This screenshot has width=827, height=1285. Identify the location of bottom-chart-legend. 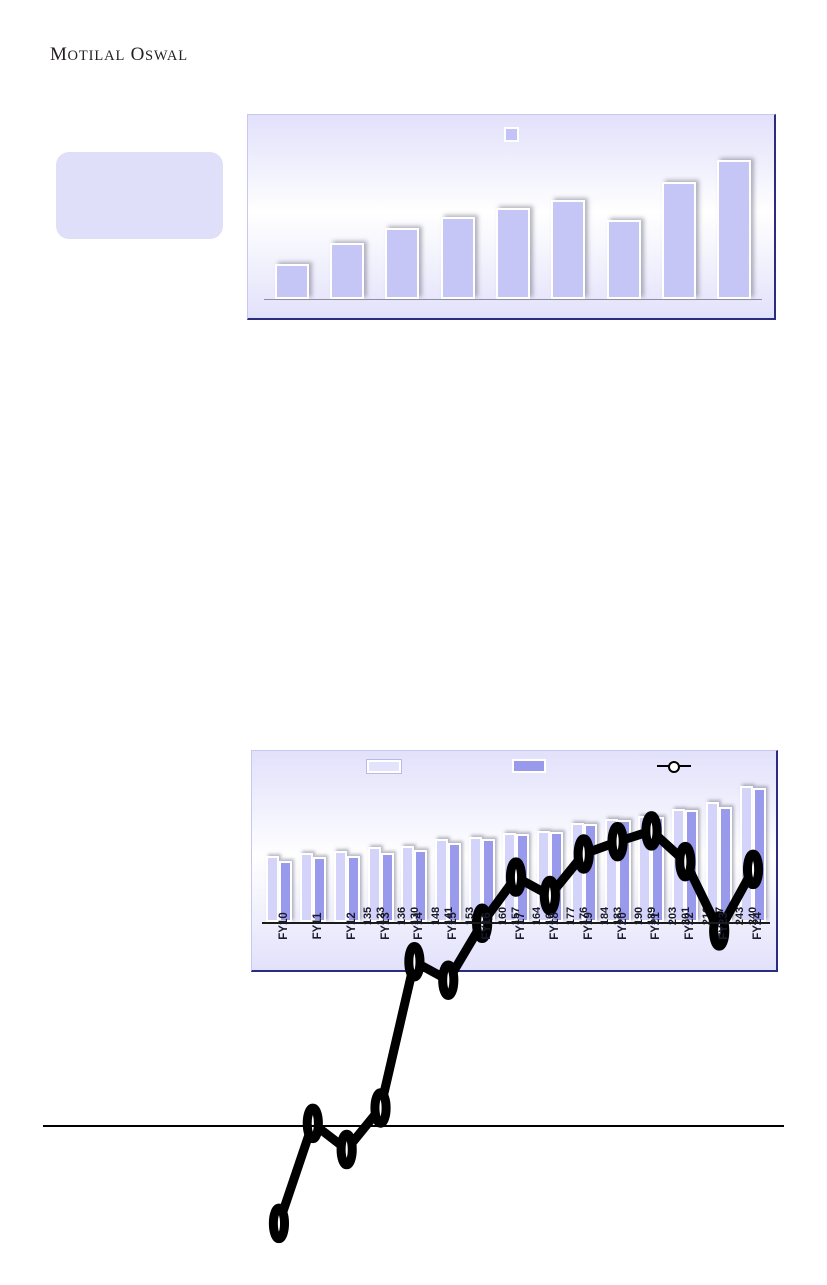
(529, 766).